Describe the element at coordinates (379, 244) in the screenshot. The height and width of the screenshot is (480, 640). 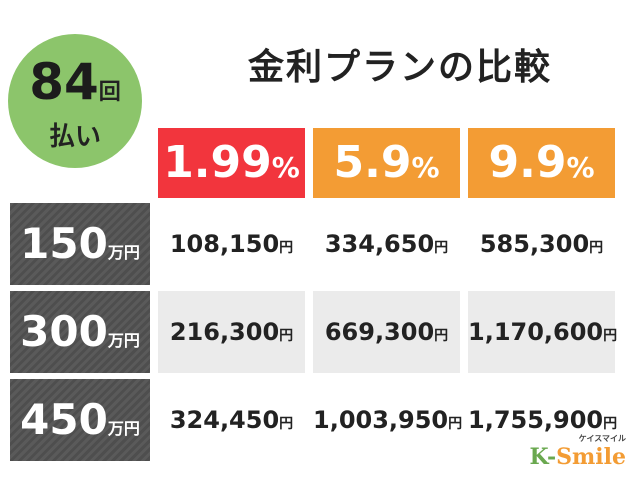
I see `interest-amount: 334,650` at that location.